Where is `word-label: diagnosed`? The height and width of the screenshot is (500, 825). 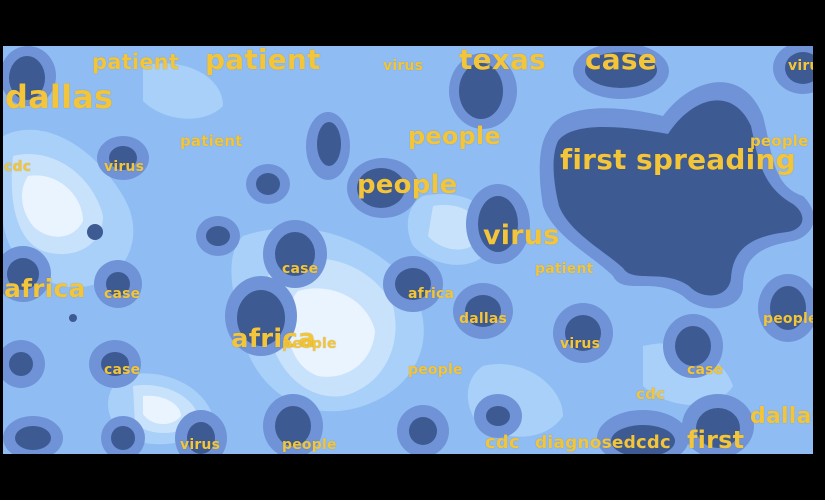 word-label: diagnosed is located at coordinates (586, 443).